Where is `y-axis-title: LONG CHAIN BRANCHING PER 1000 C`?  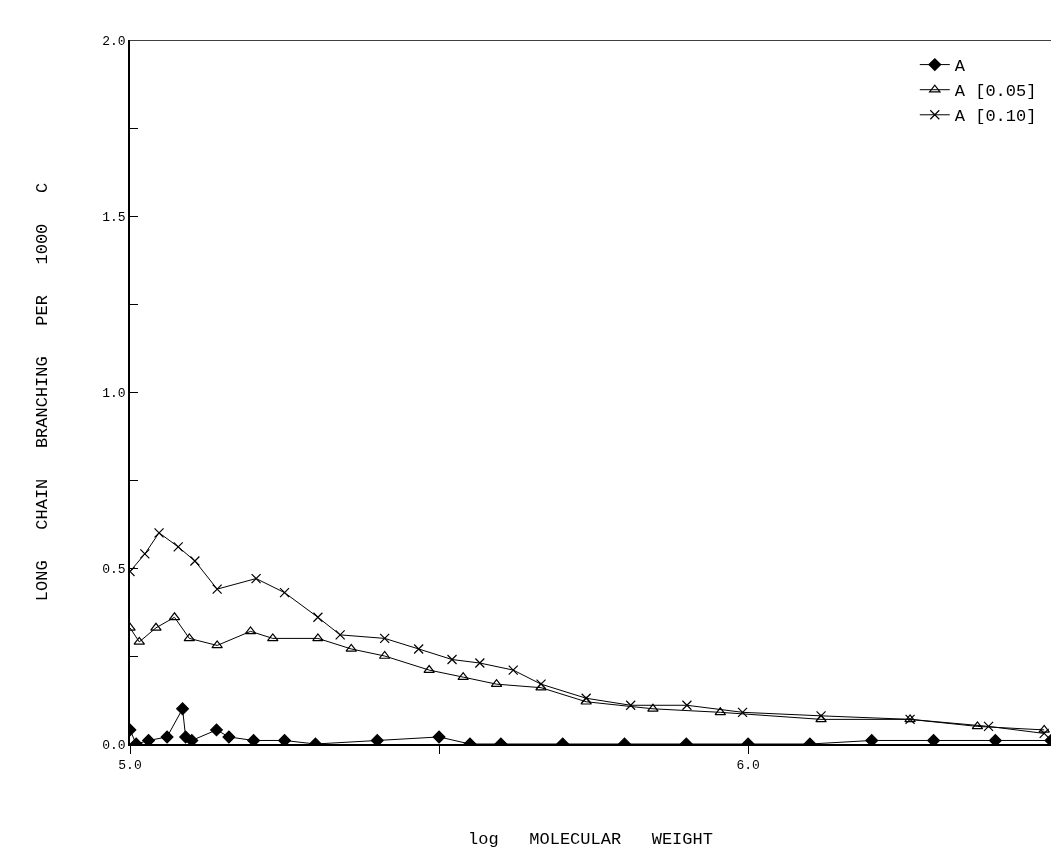 y-axis-title: LONG CHAIN BRANCHING PER 1000 C is located at coordinates (43, 392).